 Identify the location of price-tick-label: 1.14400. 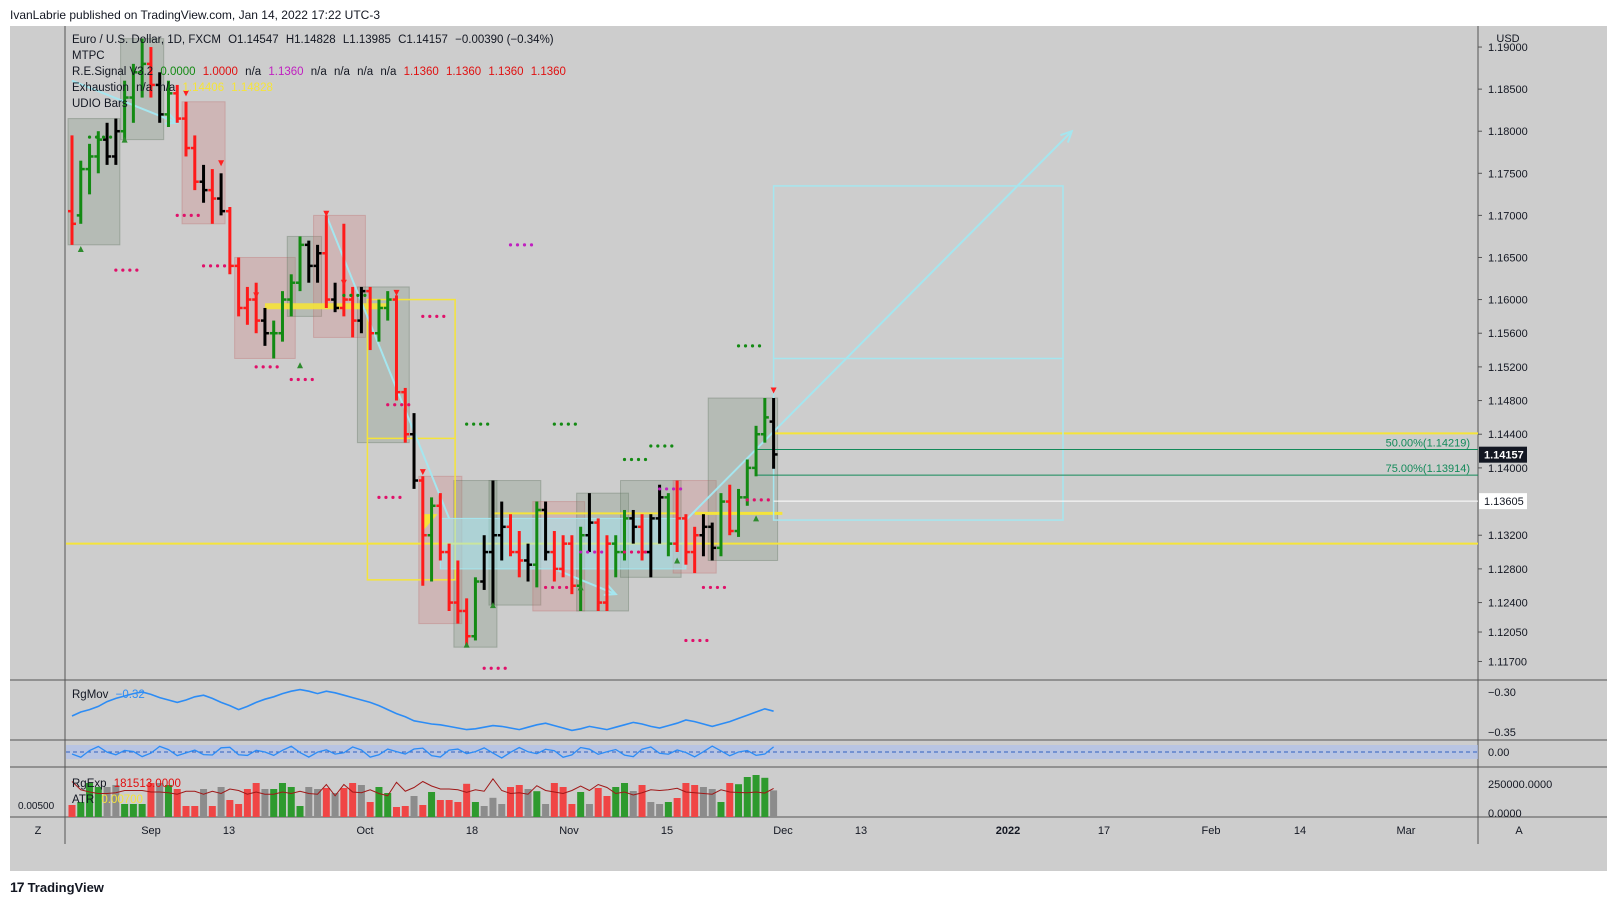
(1508, 435).